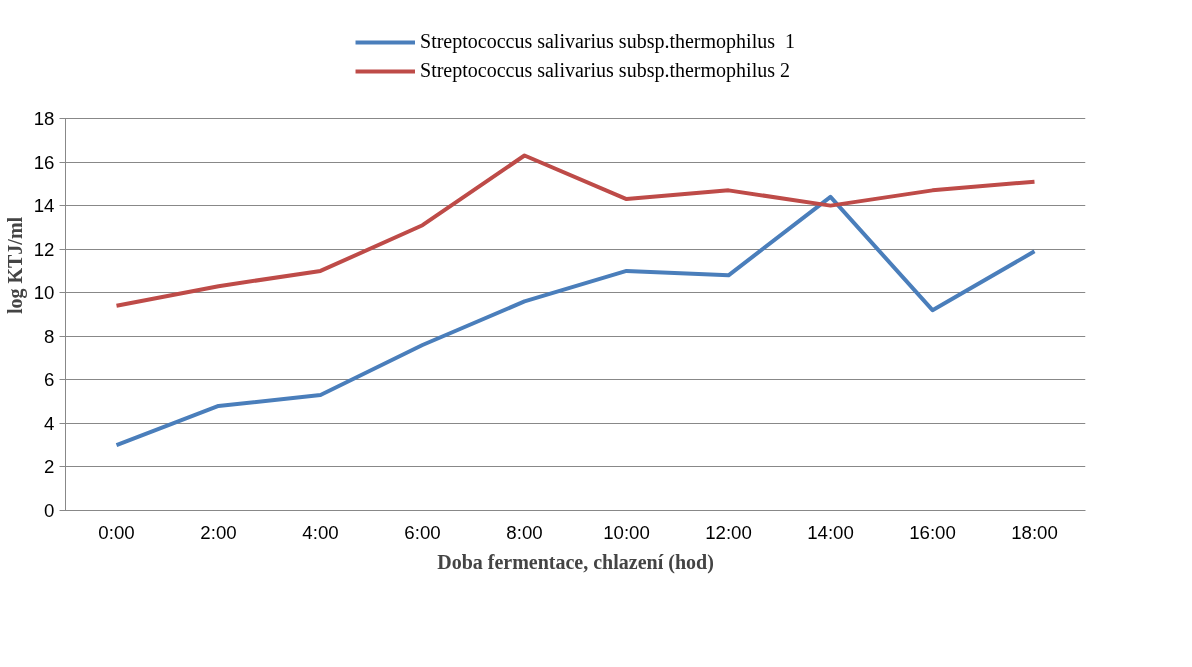  What do you see at coordinates (49, 380) in the screenshot?
I see `y-tick-label: 6` at bounding box center [49, 380].